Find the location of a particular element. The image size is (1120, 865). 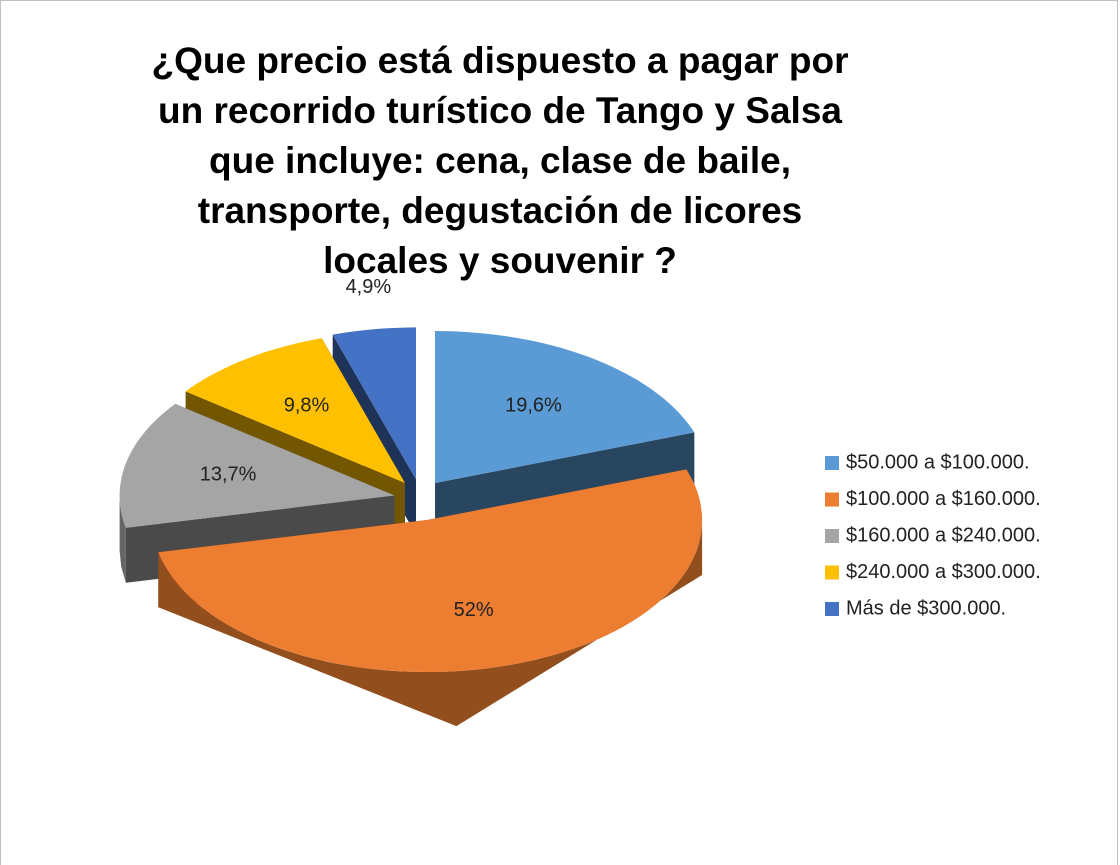

data-label: 19,6% is located at coordinates (533, 405).